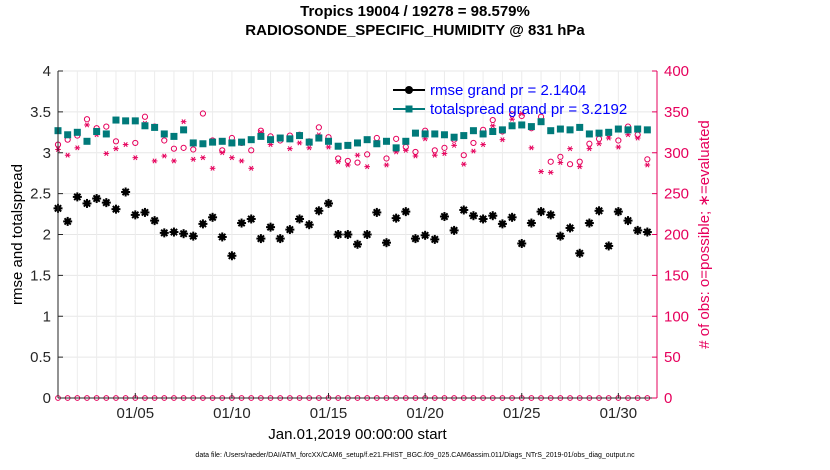 This screenshot has width=830, height=470. What do you see at coordinates (508, 90) in the screenshot?
I see `legend-rmse-label: rmse grand pr = 2.1404` at bounding box center [508, 90].